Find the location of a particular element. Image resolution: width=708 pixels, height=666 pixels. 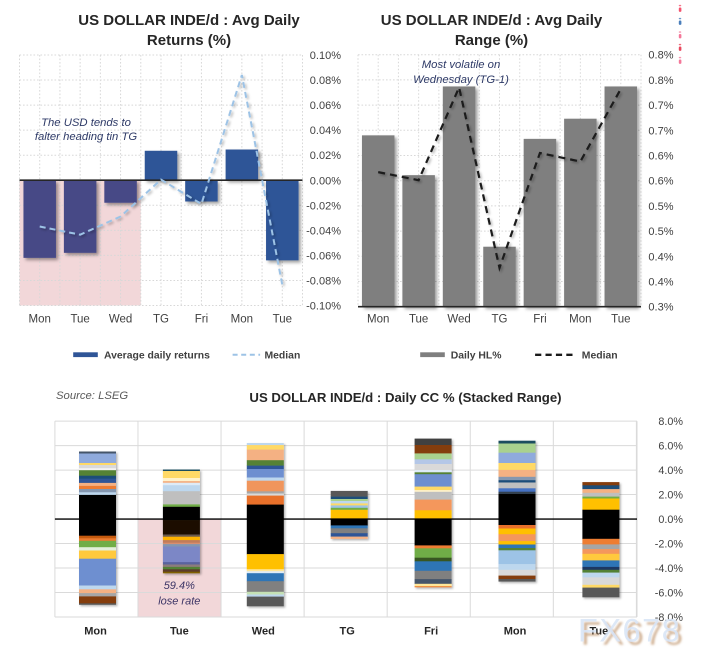

svg-text: 0.00% is located at coordinates (325, 181).